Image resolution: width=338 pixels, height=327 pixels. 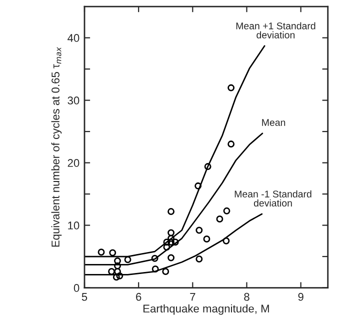 What do you see at coordinates (74, 100) in the screenshot?
I see `y-tick-label: 30` at bounding box center [74, 100].